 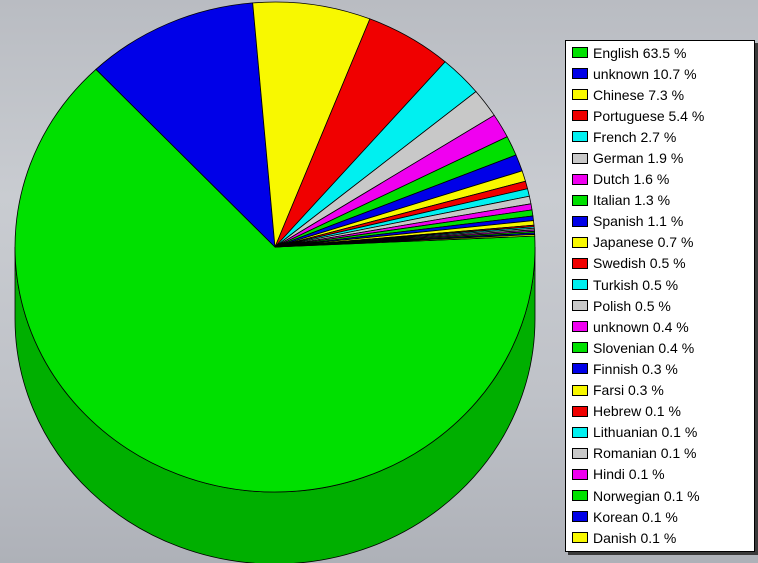 I want to click on legend-item: Romanian 0.1 %, so click(x=663, y=453).